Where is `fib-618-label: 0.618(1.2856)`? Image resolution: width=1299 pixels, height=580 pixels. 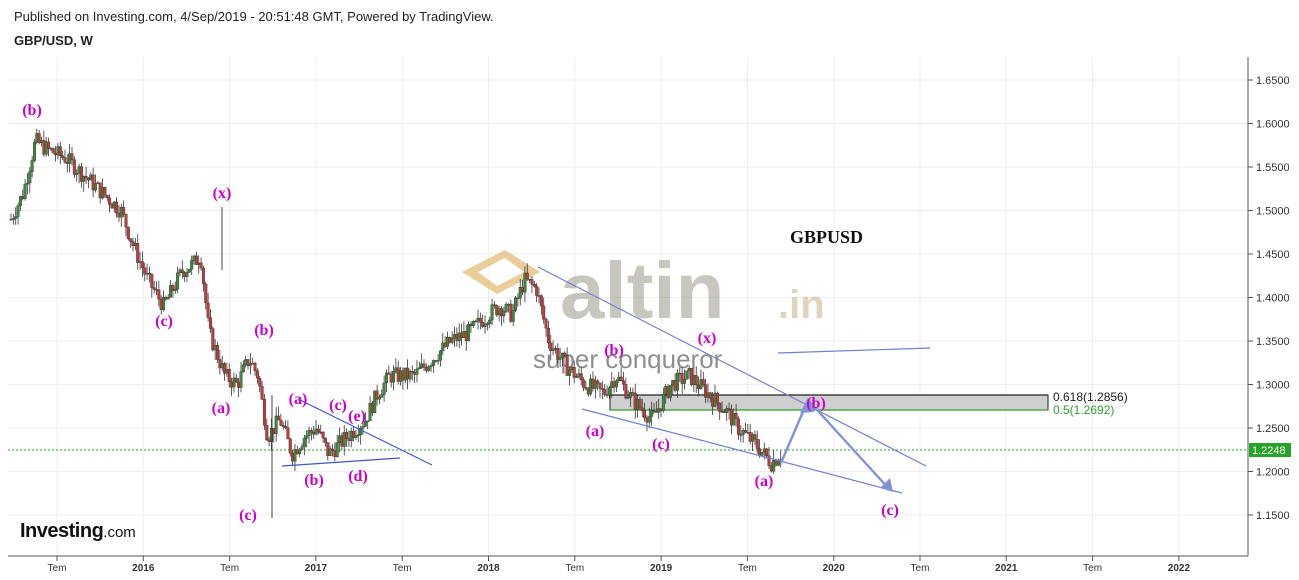
fib-618-label: 0.618(1.2856) is located at coordinates (1090, 397).